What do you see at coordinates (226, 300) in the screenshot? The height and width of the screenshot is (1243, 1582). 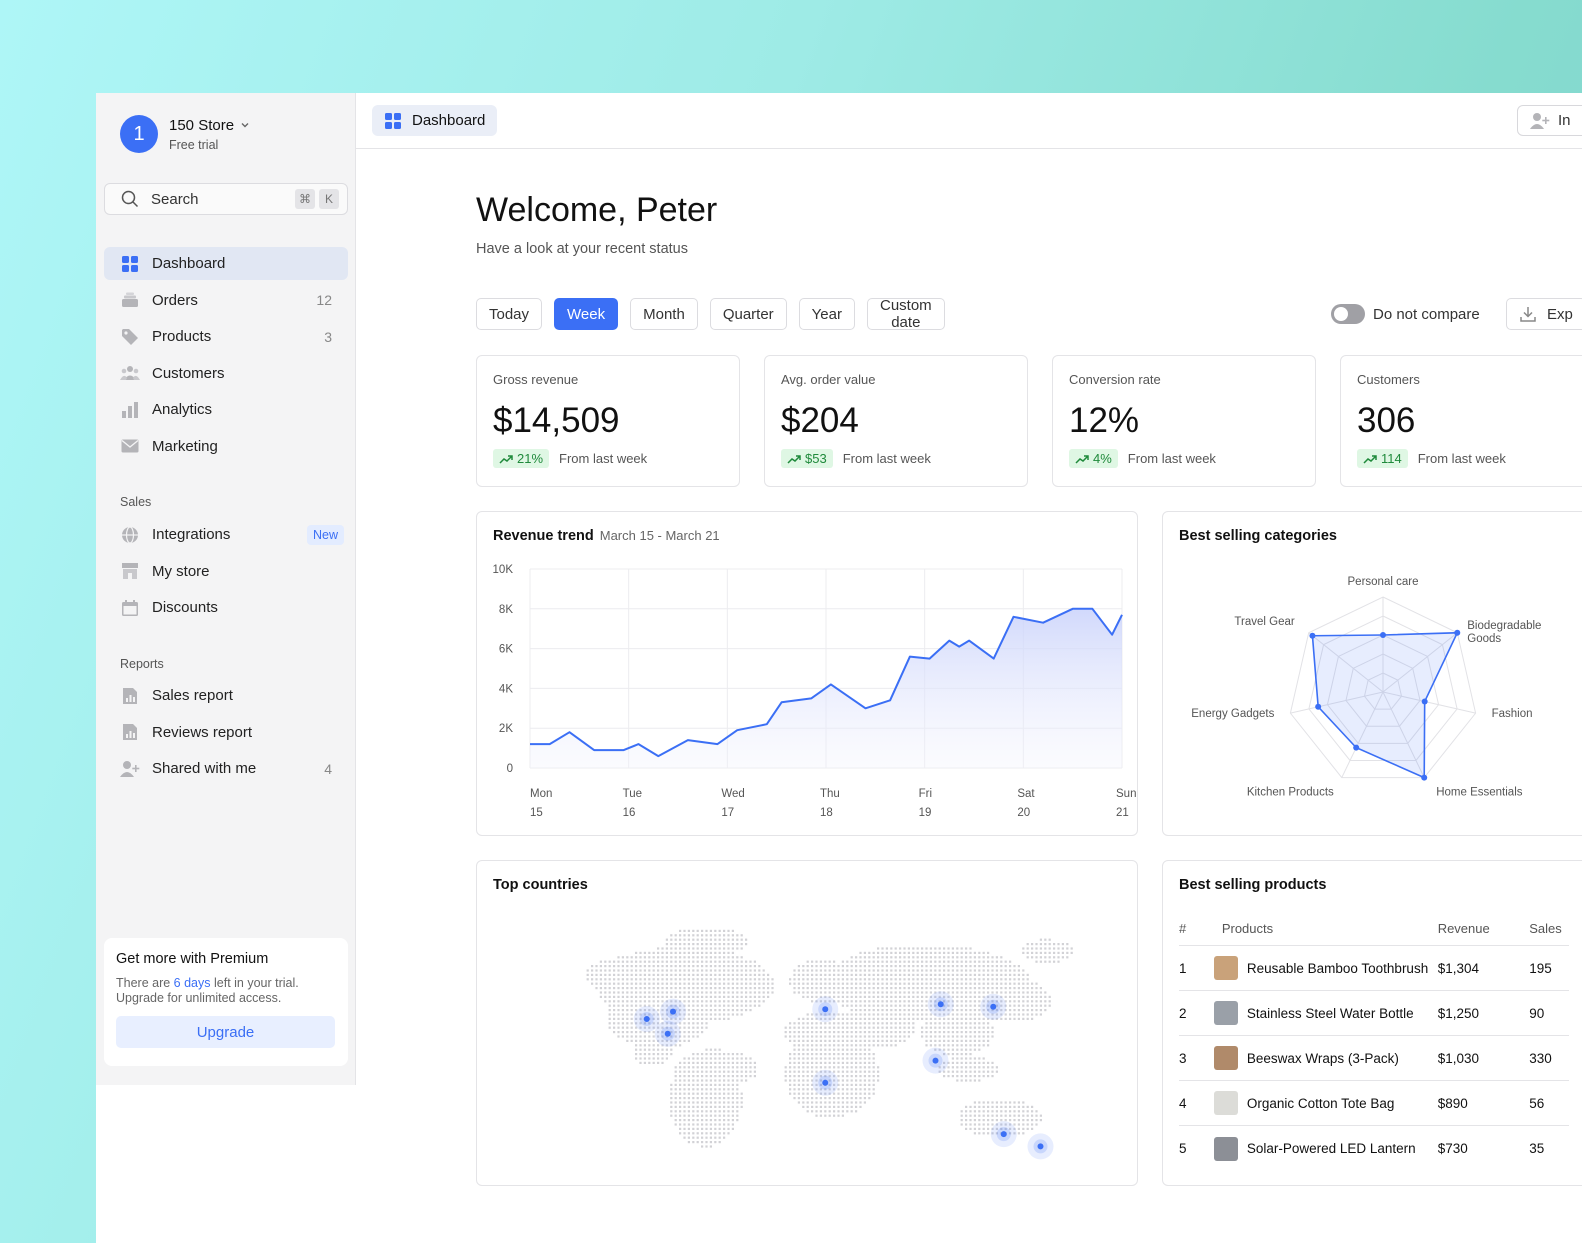 I see `sidebar-item-orders: Orders 12` at bounding box center [226, 300].